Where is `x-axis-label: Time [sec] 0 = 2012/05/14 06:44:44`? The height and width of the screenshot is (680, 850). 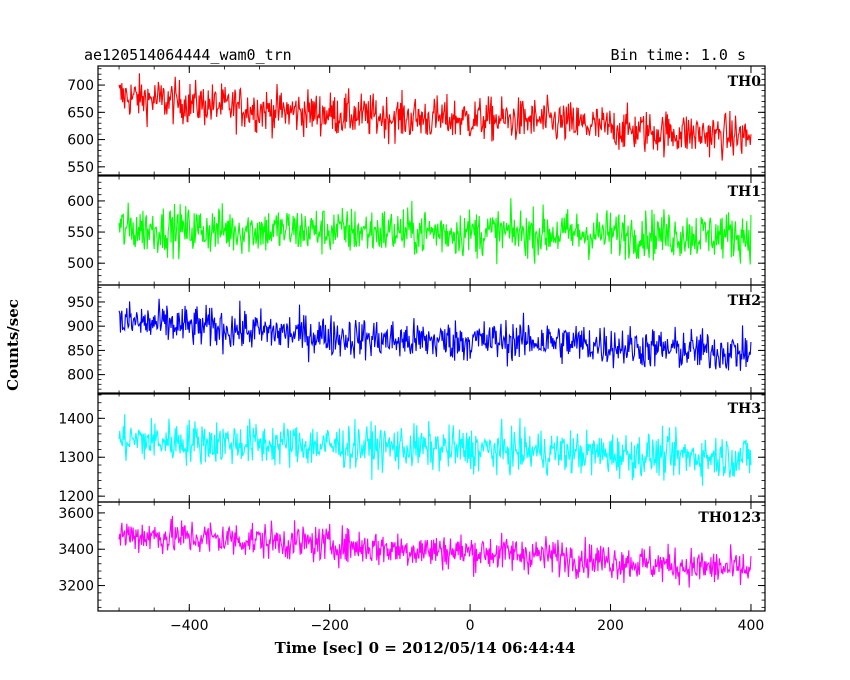
x-axis-label: Time [sec] 0 = 2012/05/14 06:44:44 is located at coordinates (425, 648).